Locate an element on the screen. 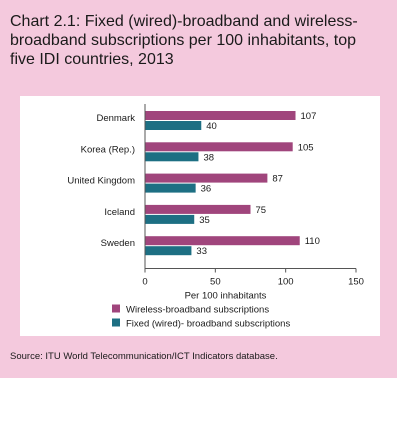 The width and height of the screenshot is (413, 437). data-label: 35 is located at coordinates (204, 220).